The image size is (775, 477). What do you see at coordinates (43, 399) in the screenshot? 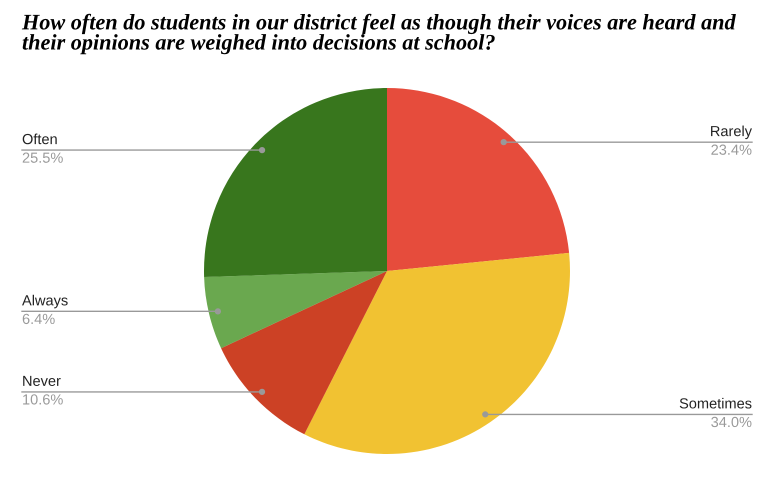
I see `data-label: 10.6%` at bounding box center [43, 399].